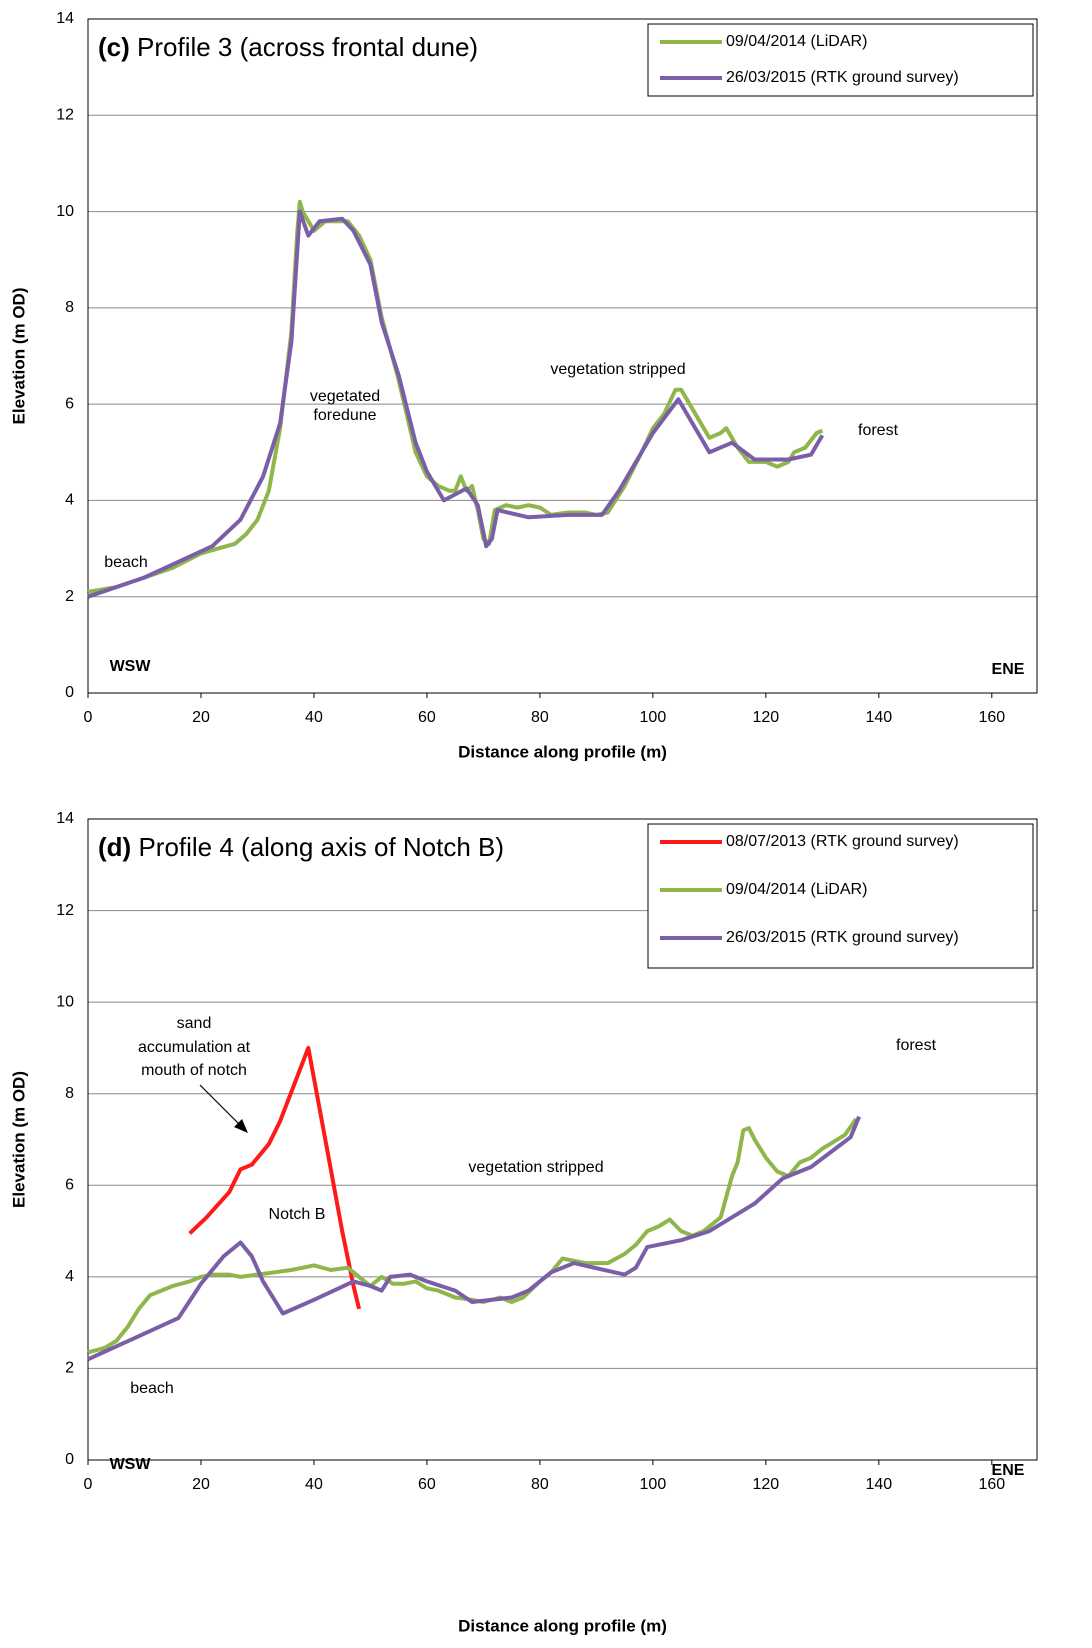 This screenshot has height=1648, width=1092. I want to click on annotation: foredune, so click(344, 415).